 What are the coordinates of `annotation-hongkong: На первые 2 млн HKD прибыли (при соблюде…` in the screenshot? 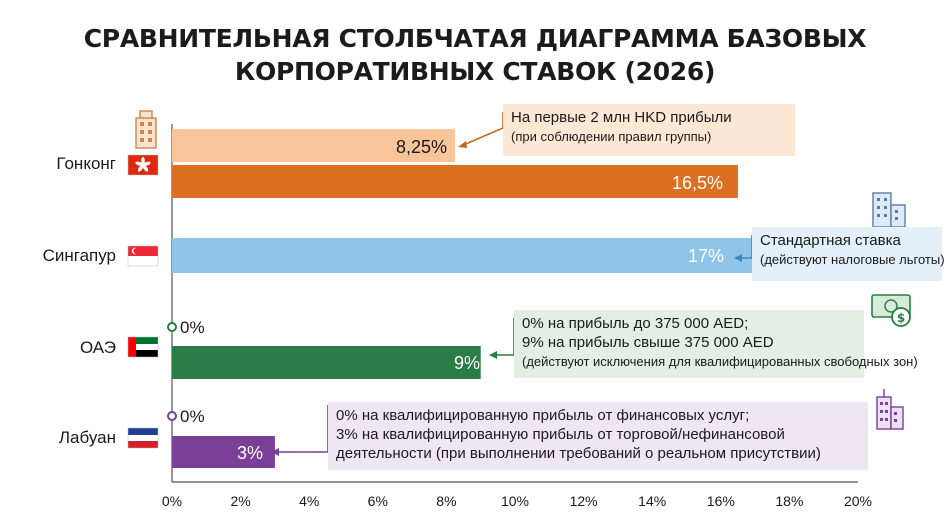 It's located at (649, 130).